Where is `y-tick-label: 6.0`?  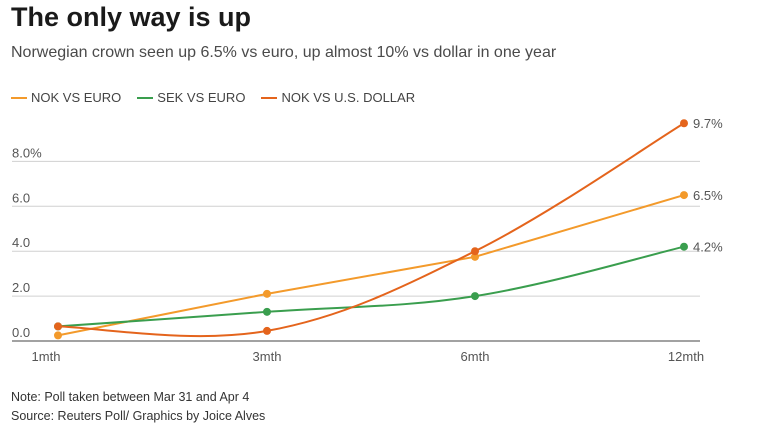 y-tick-label: 6.0 is located at coordinates (21, 197).